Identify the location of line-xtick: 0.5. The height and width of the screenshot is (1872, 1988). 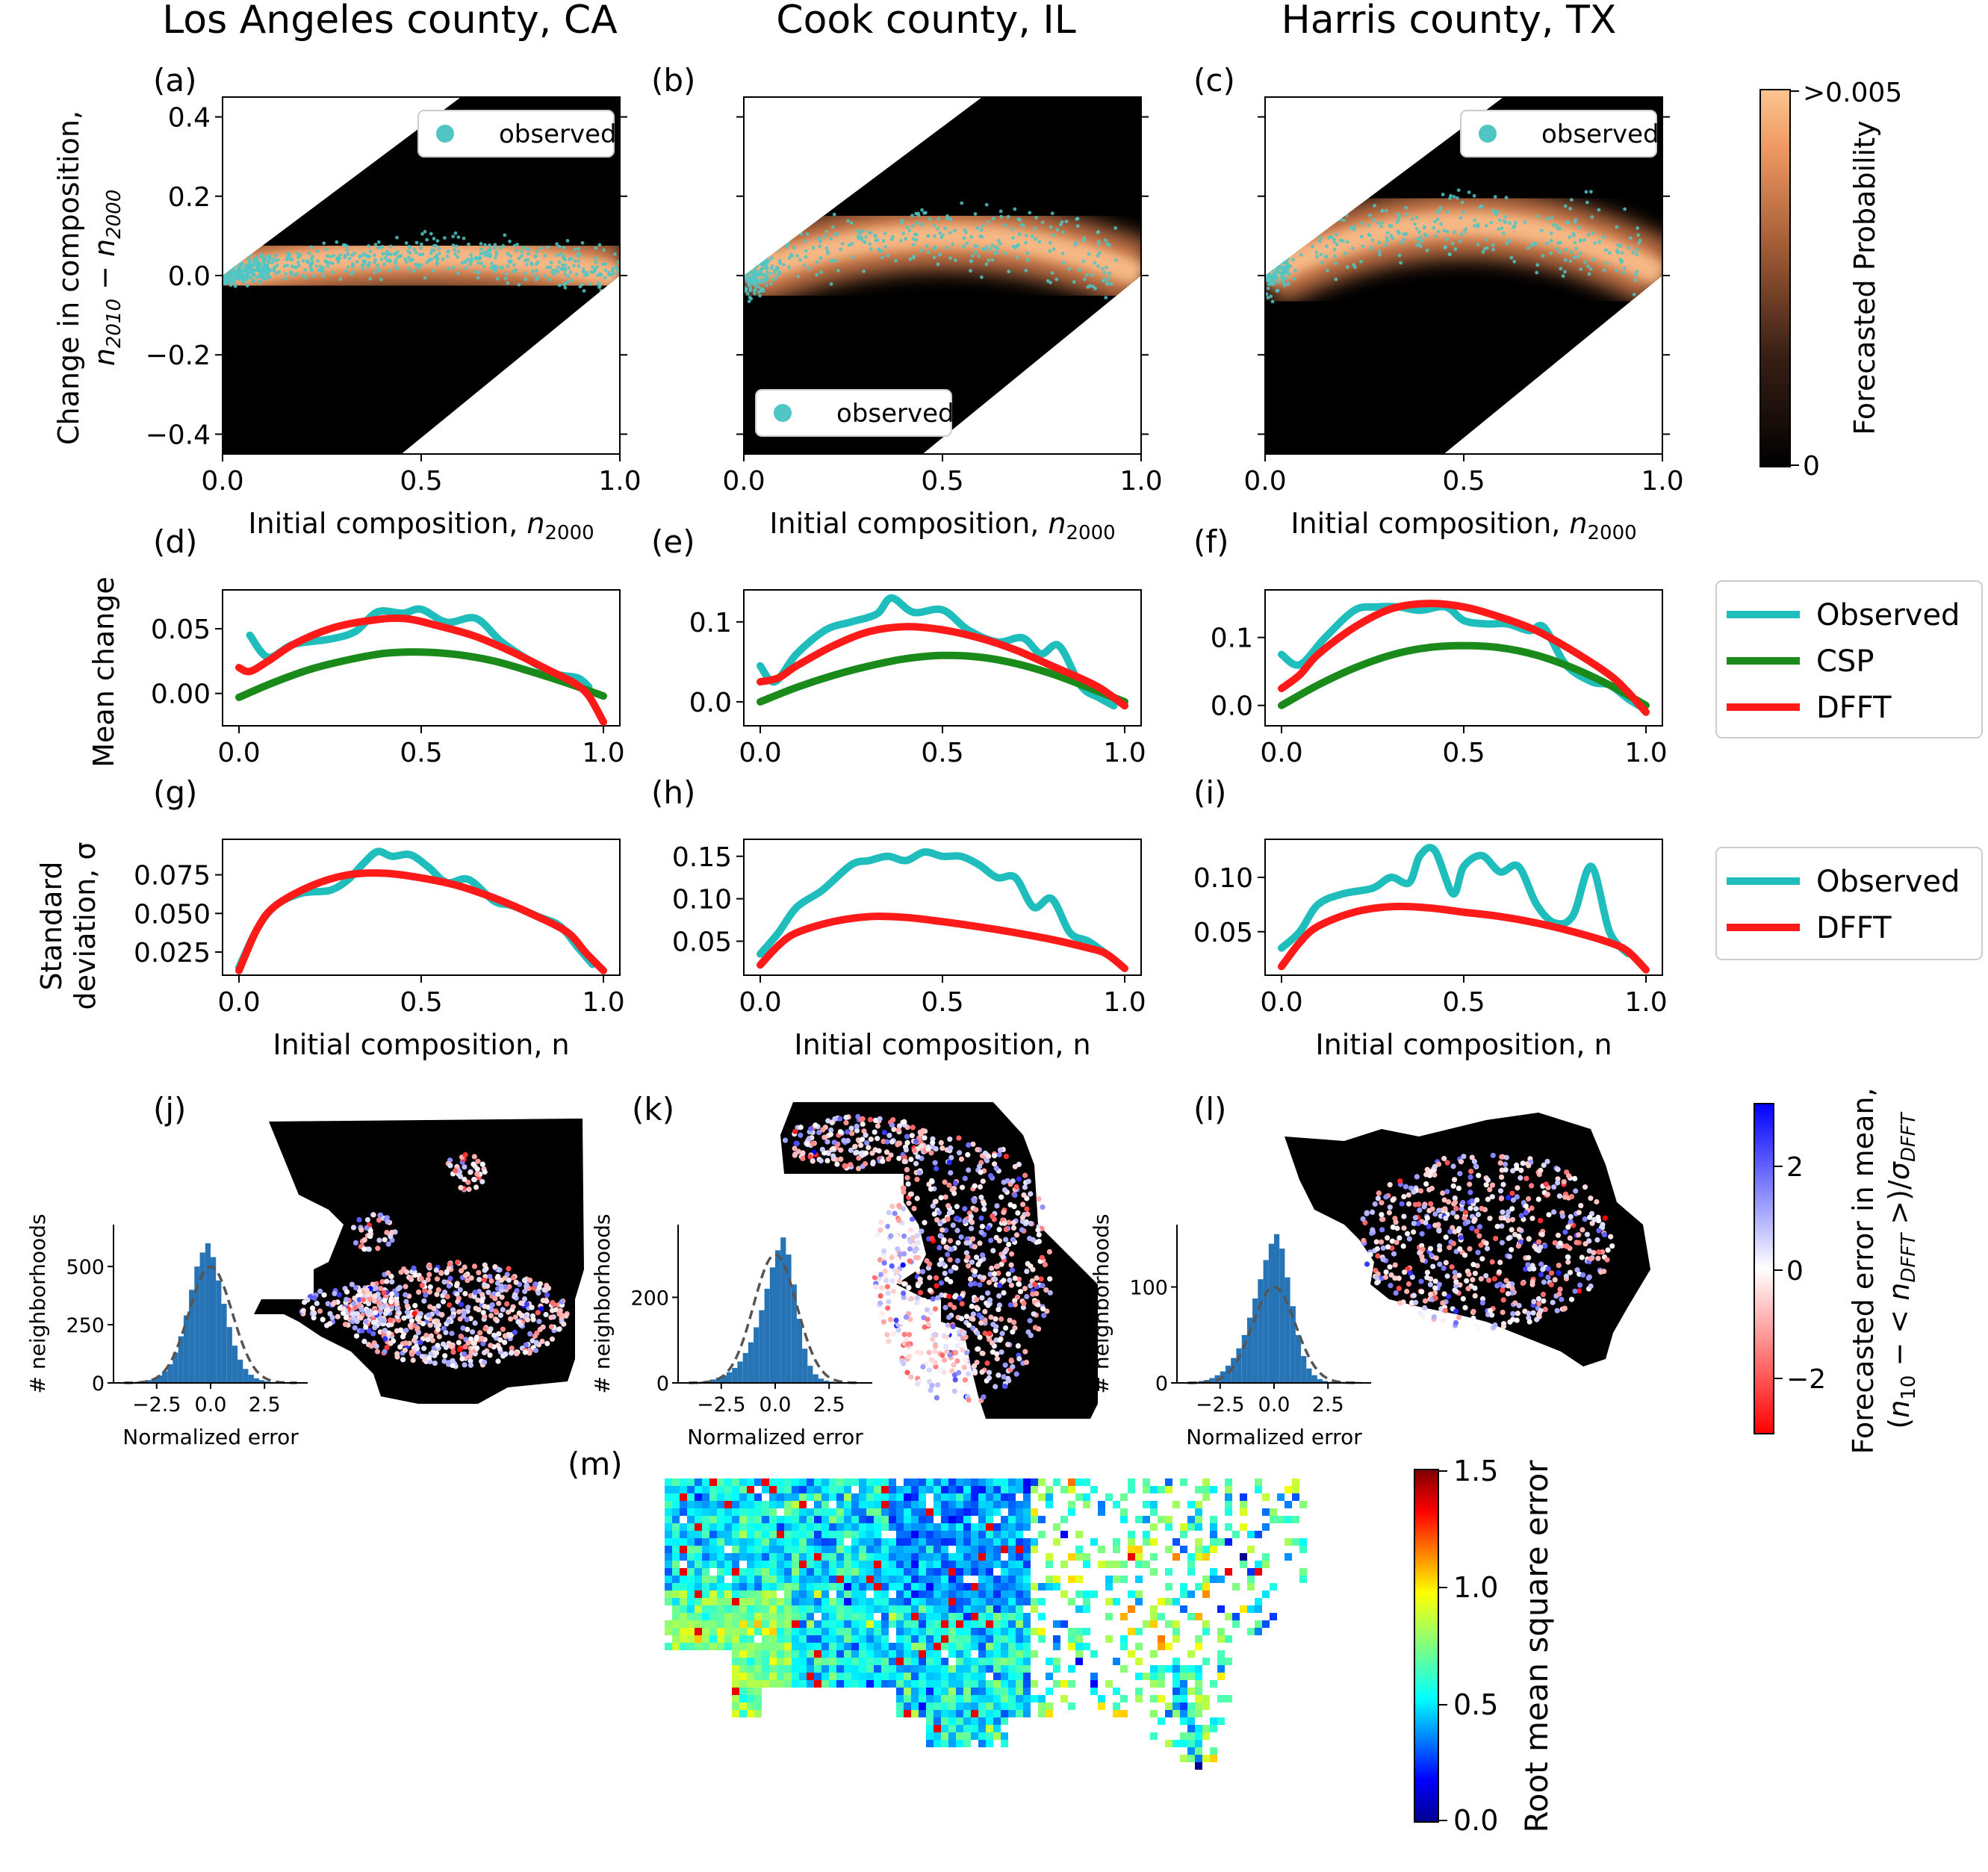
(421, 1002).